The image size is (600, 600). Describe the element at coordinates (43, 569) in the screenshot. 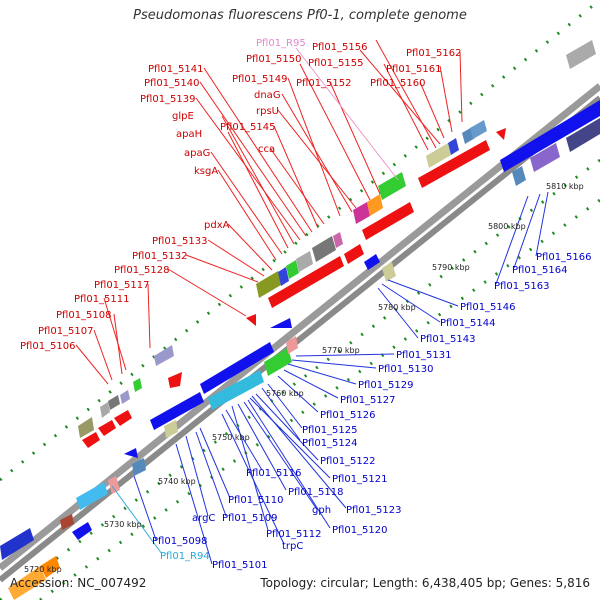

I see `kbp-tick-label: 5720 kbp` at that location.